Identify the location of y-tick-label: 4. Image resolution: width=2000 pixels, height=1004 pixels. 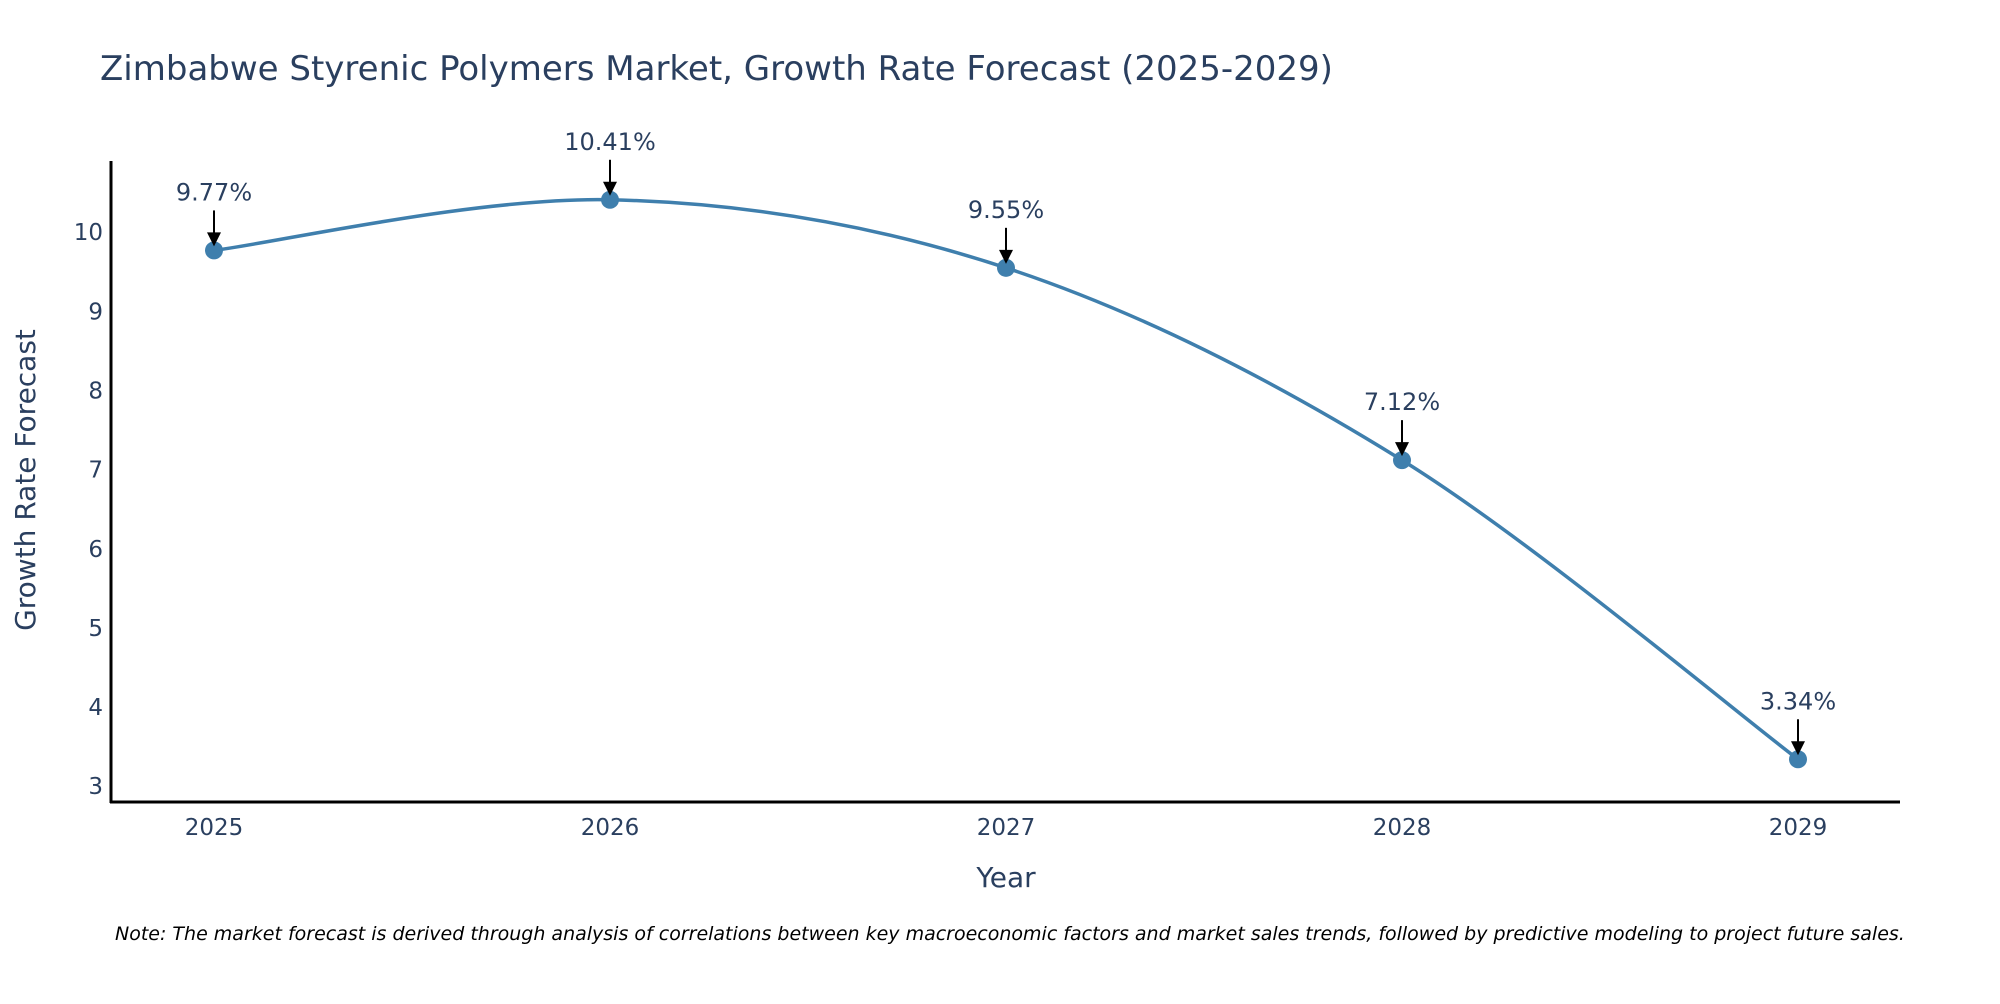
(95, 708).